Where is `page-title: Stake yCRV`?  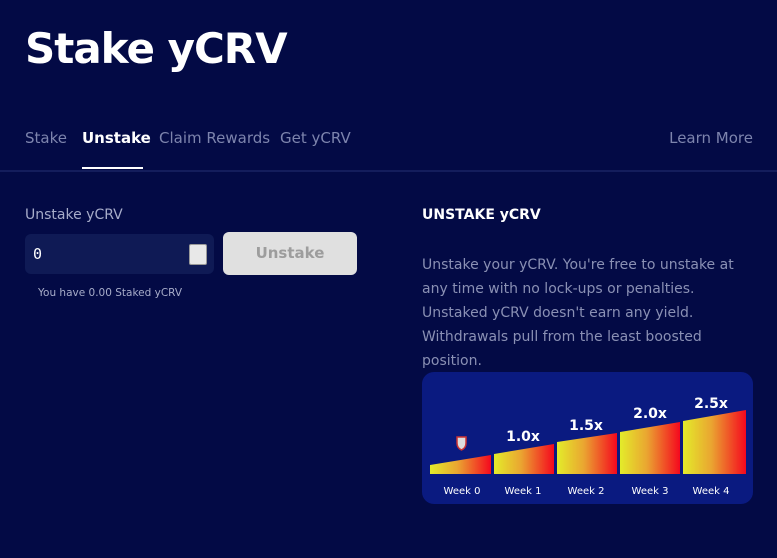 page-title: Stake yCRV is located at coordinates (156, 48).